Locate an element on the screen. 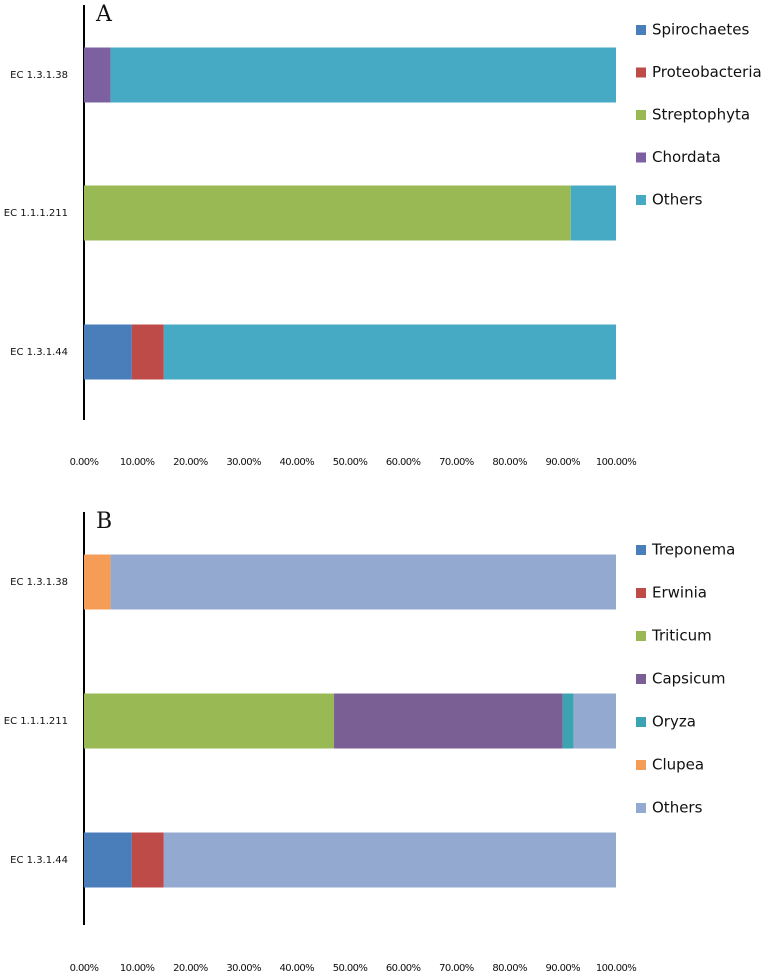 This screenshot has height=977, width=777. legend-label: Erwinia is located at coordinates (679, 593).